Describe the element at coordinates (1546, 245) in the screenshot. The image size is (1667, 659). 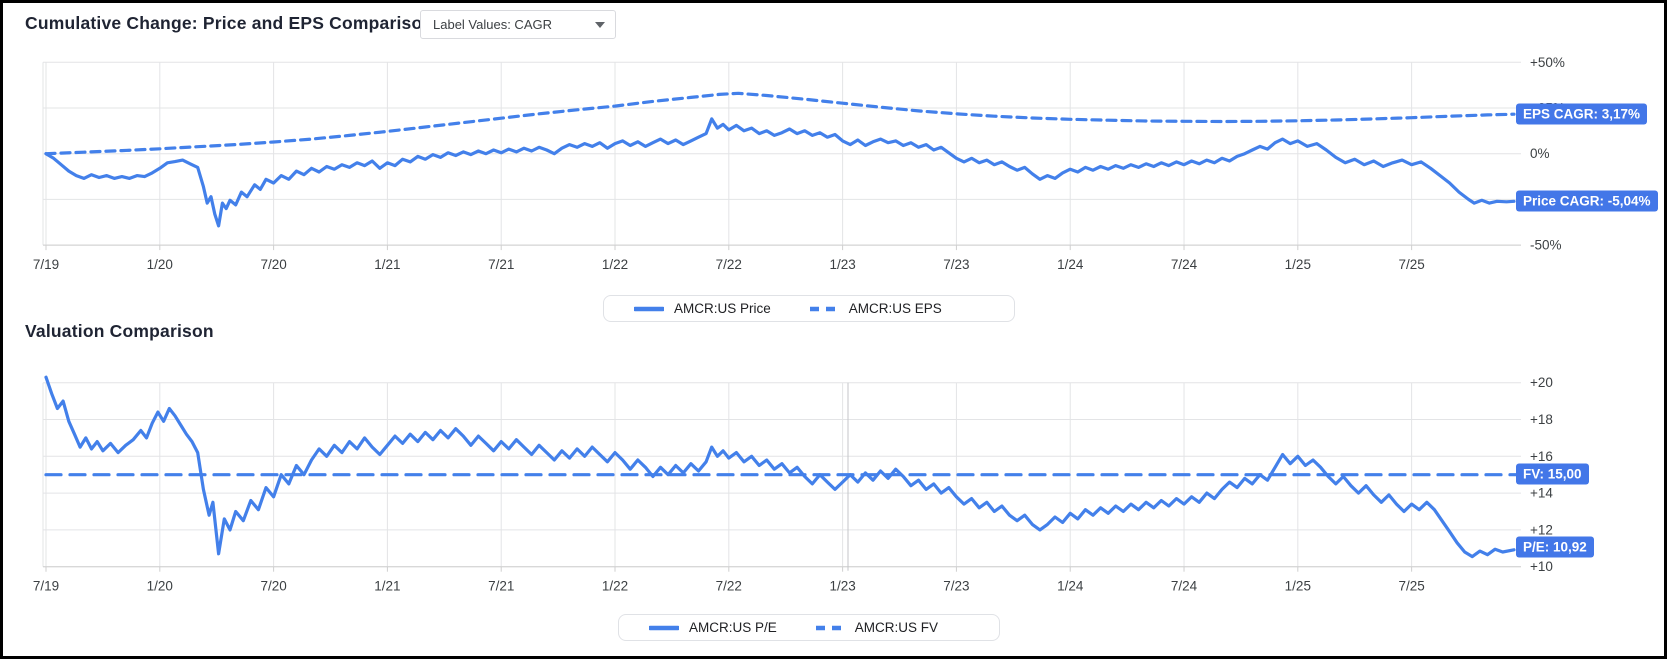
I see `y-axis-tick-label: -50%` at that location.